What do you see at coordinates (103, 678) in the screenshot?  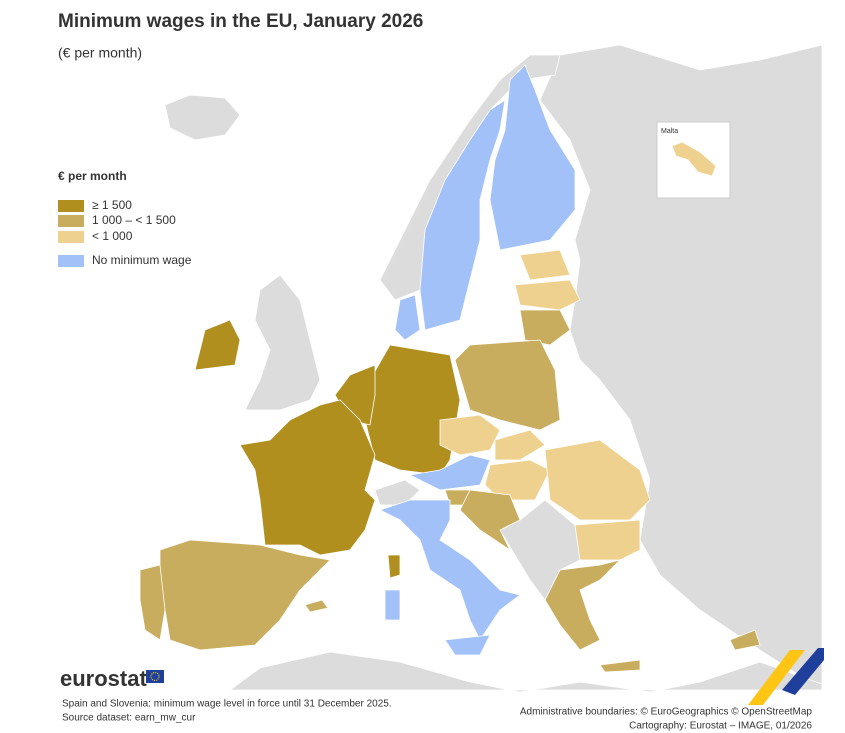 I see `logo-text: eurostat` at bounding box center [103, 678].